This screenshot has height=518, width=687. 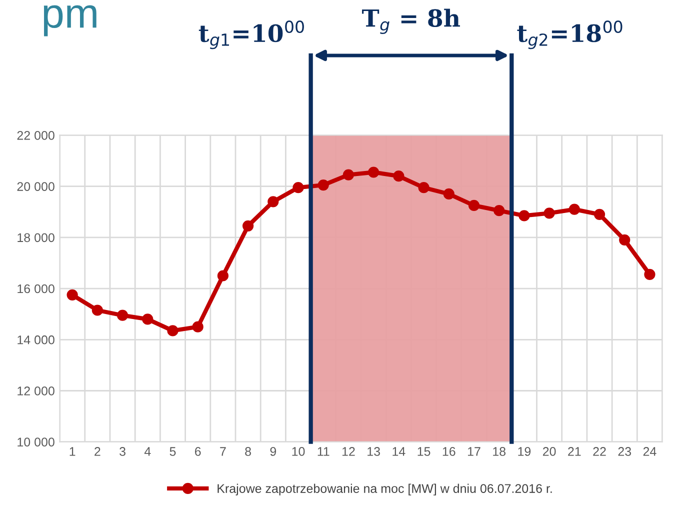 What do you see at coordinates (70, 20) in the screenshot?
I see `text: pm` at bounding box center [70, 20].